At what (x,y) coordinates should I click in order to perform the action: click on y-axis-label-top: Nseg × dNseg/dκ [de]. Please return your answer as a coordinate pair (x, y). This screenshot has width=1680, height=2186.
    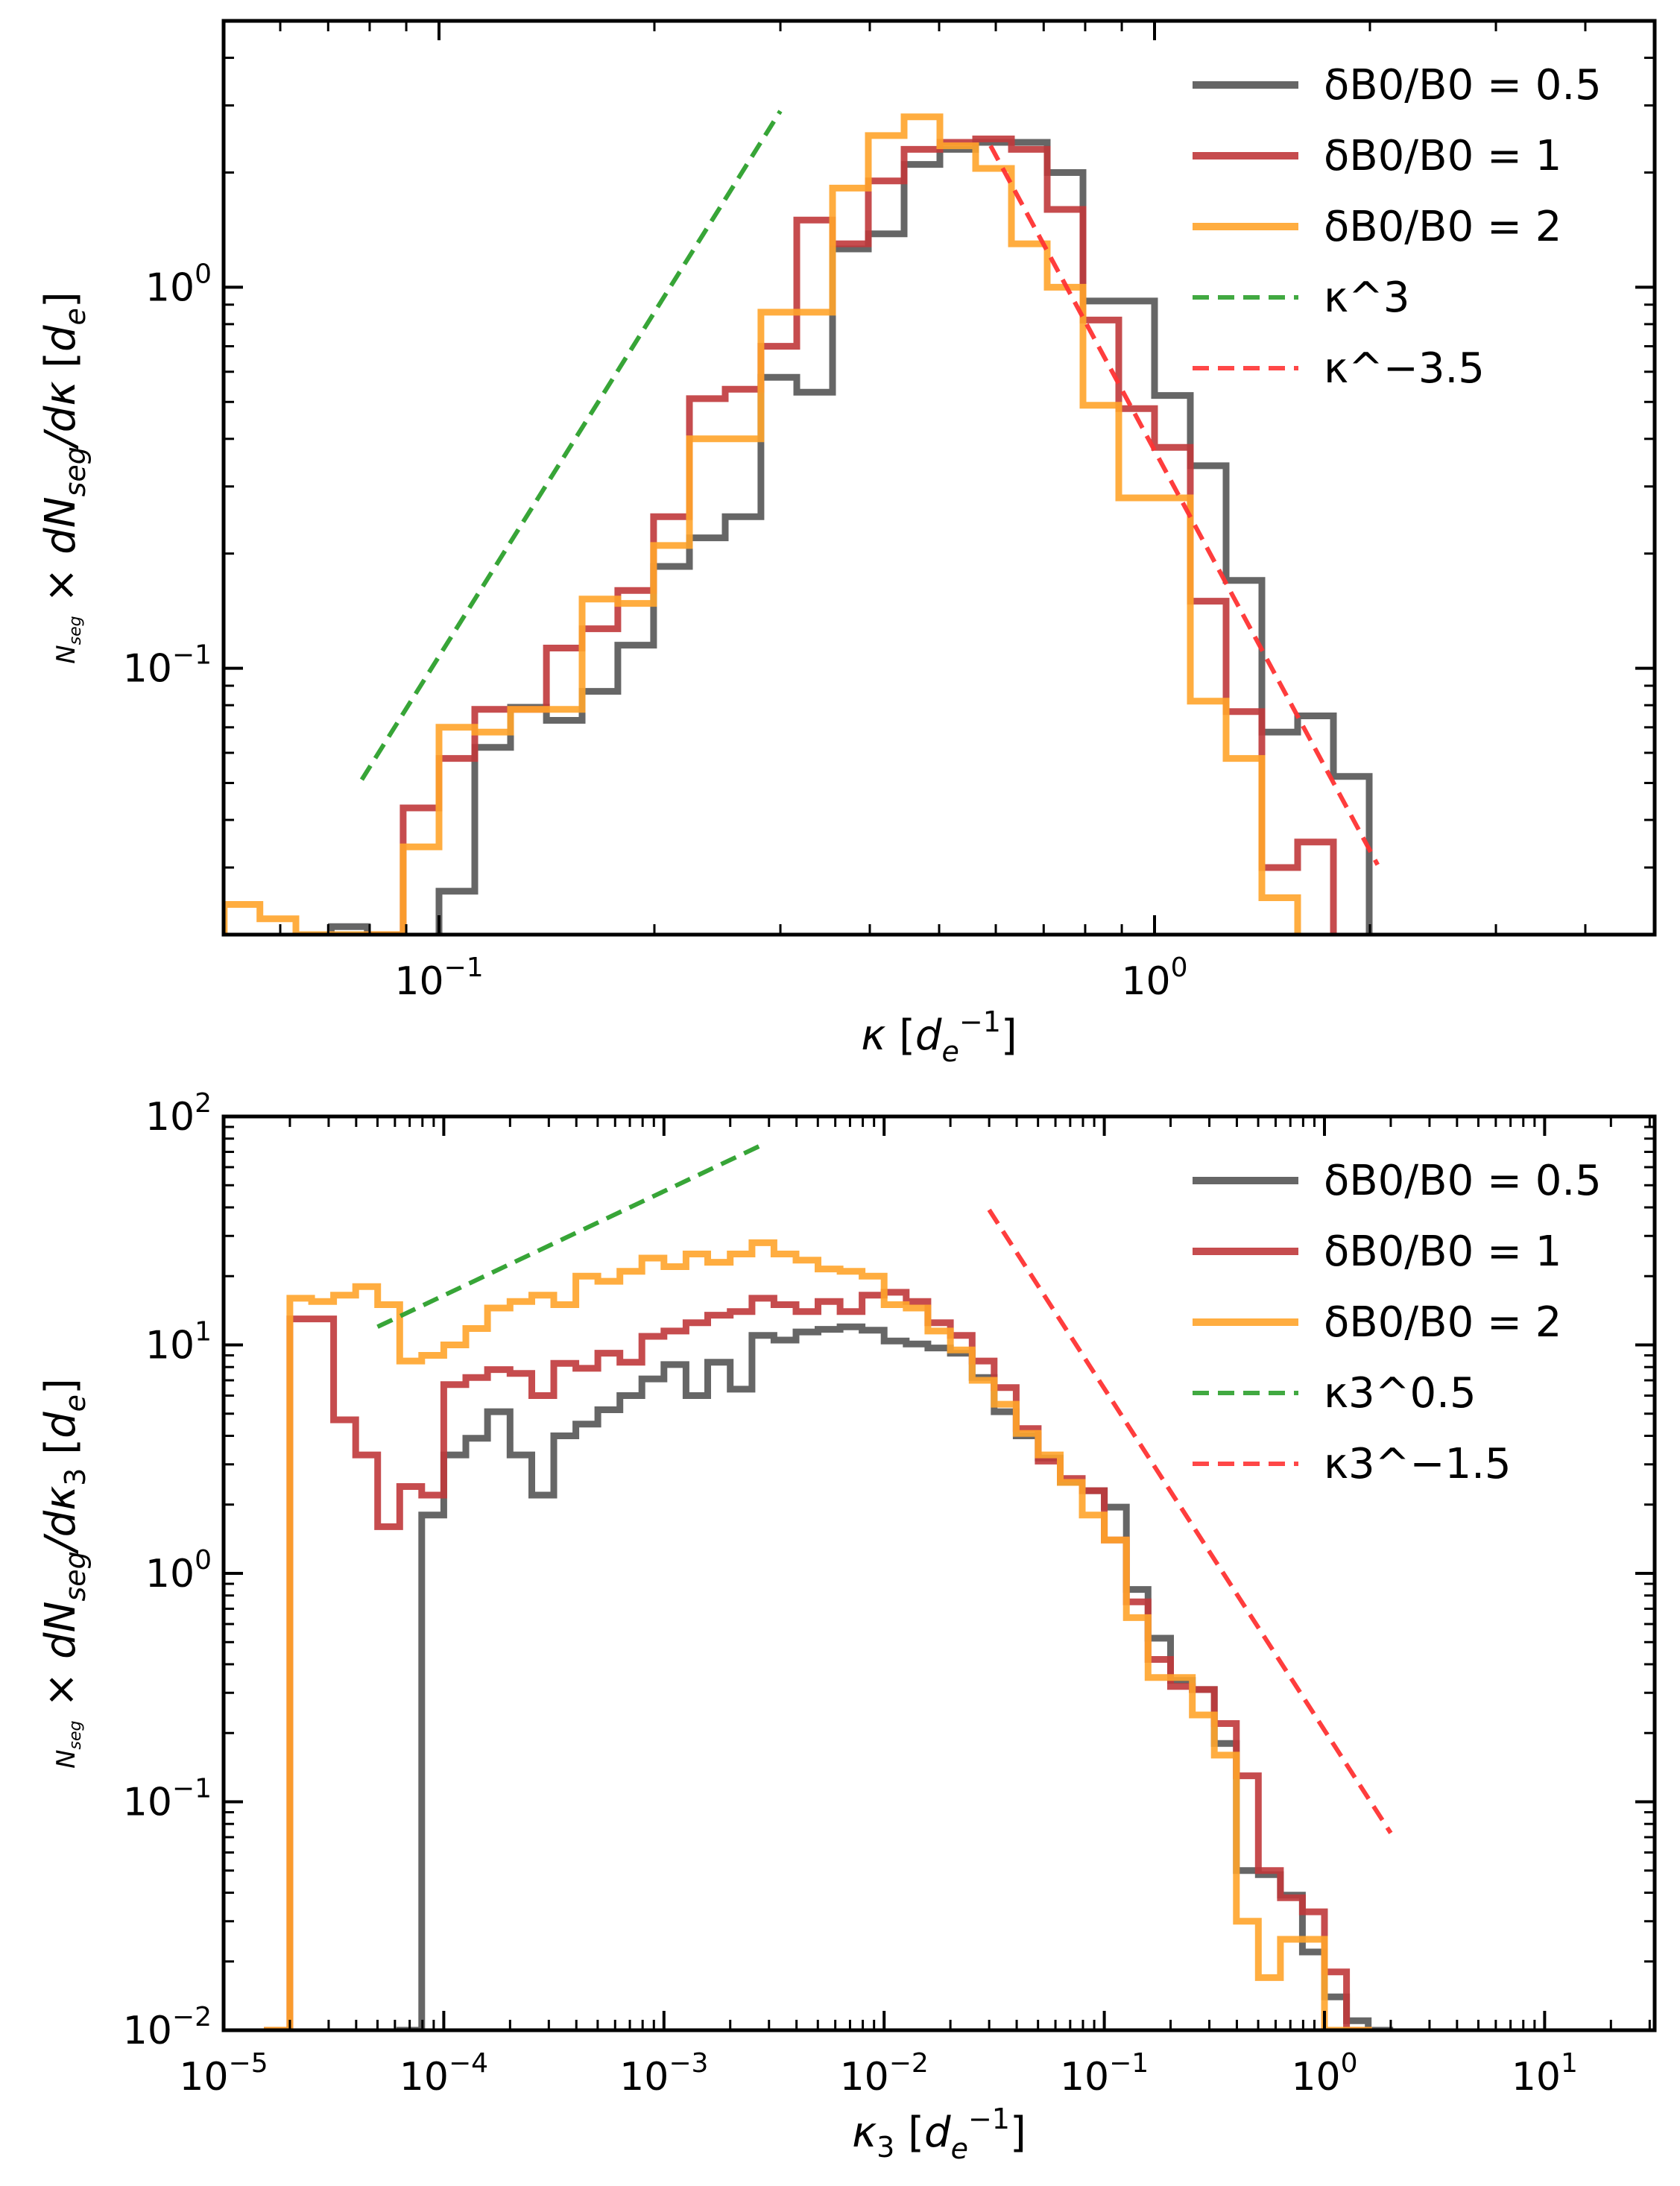
    Looking at the image, I should click on (64, 478).